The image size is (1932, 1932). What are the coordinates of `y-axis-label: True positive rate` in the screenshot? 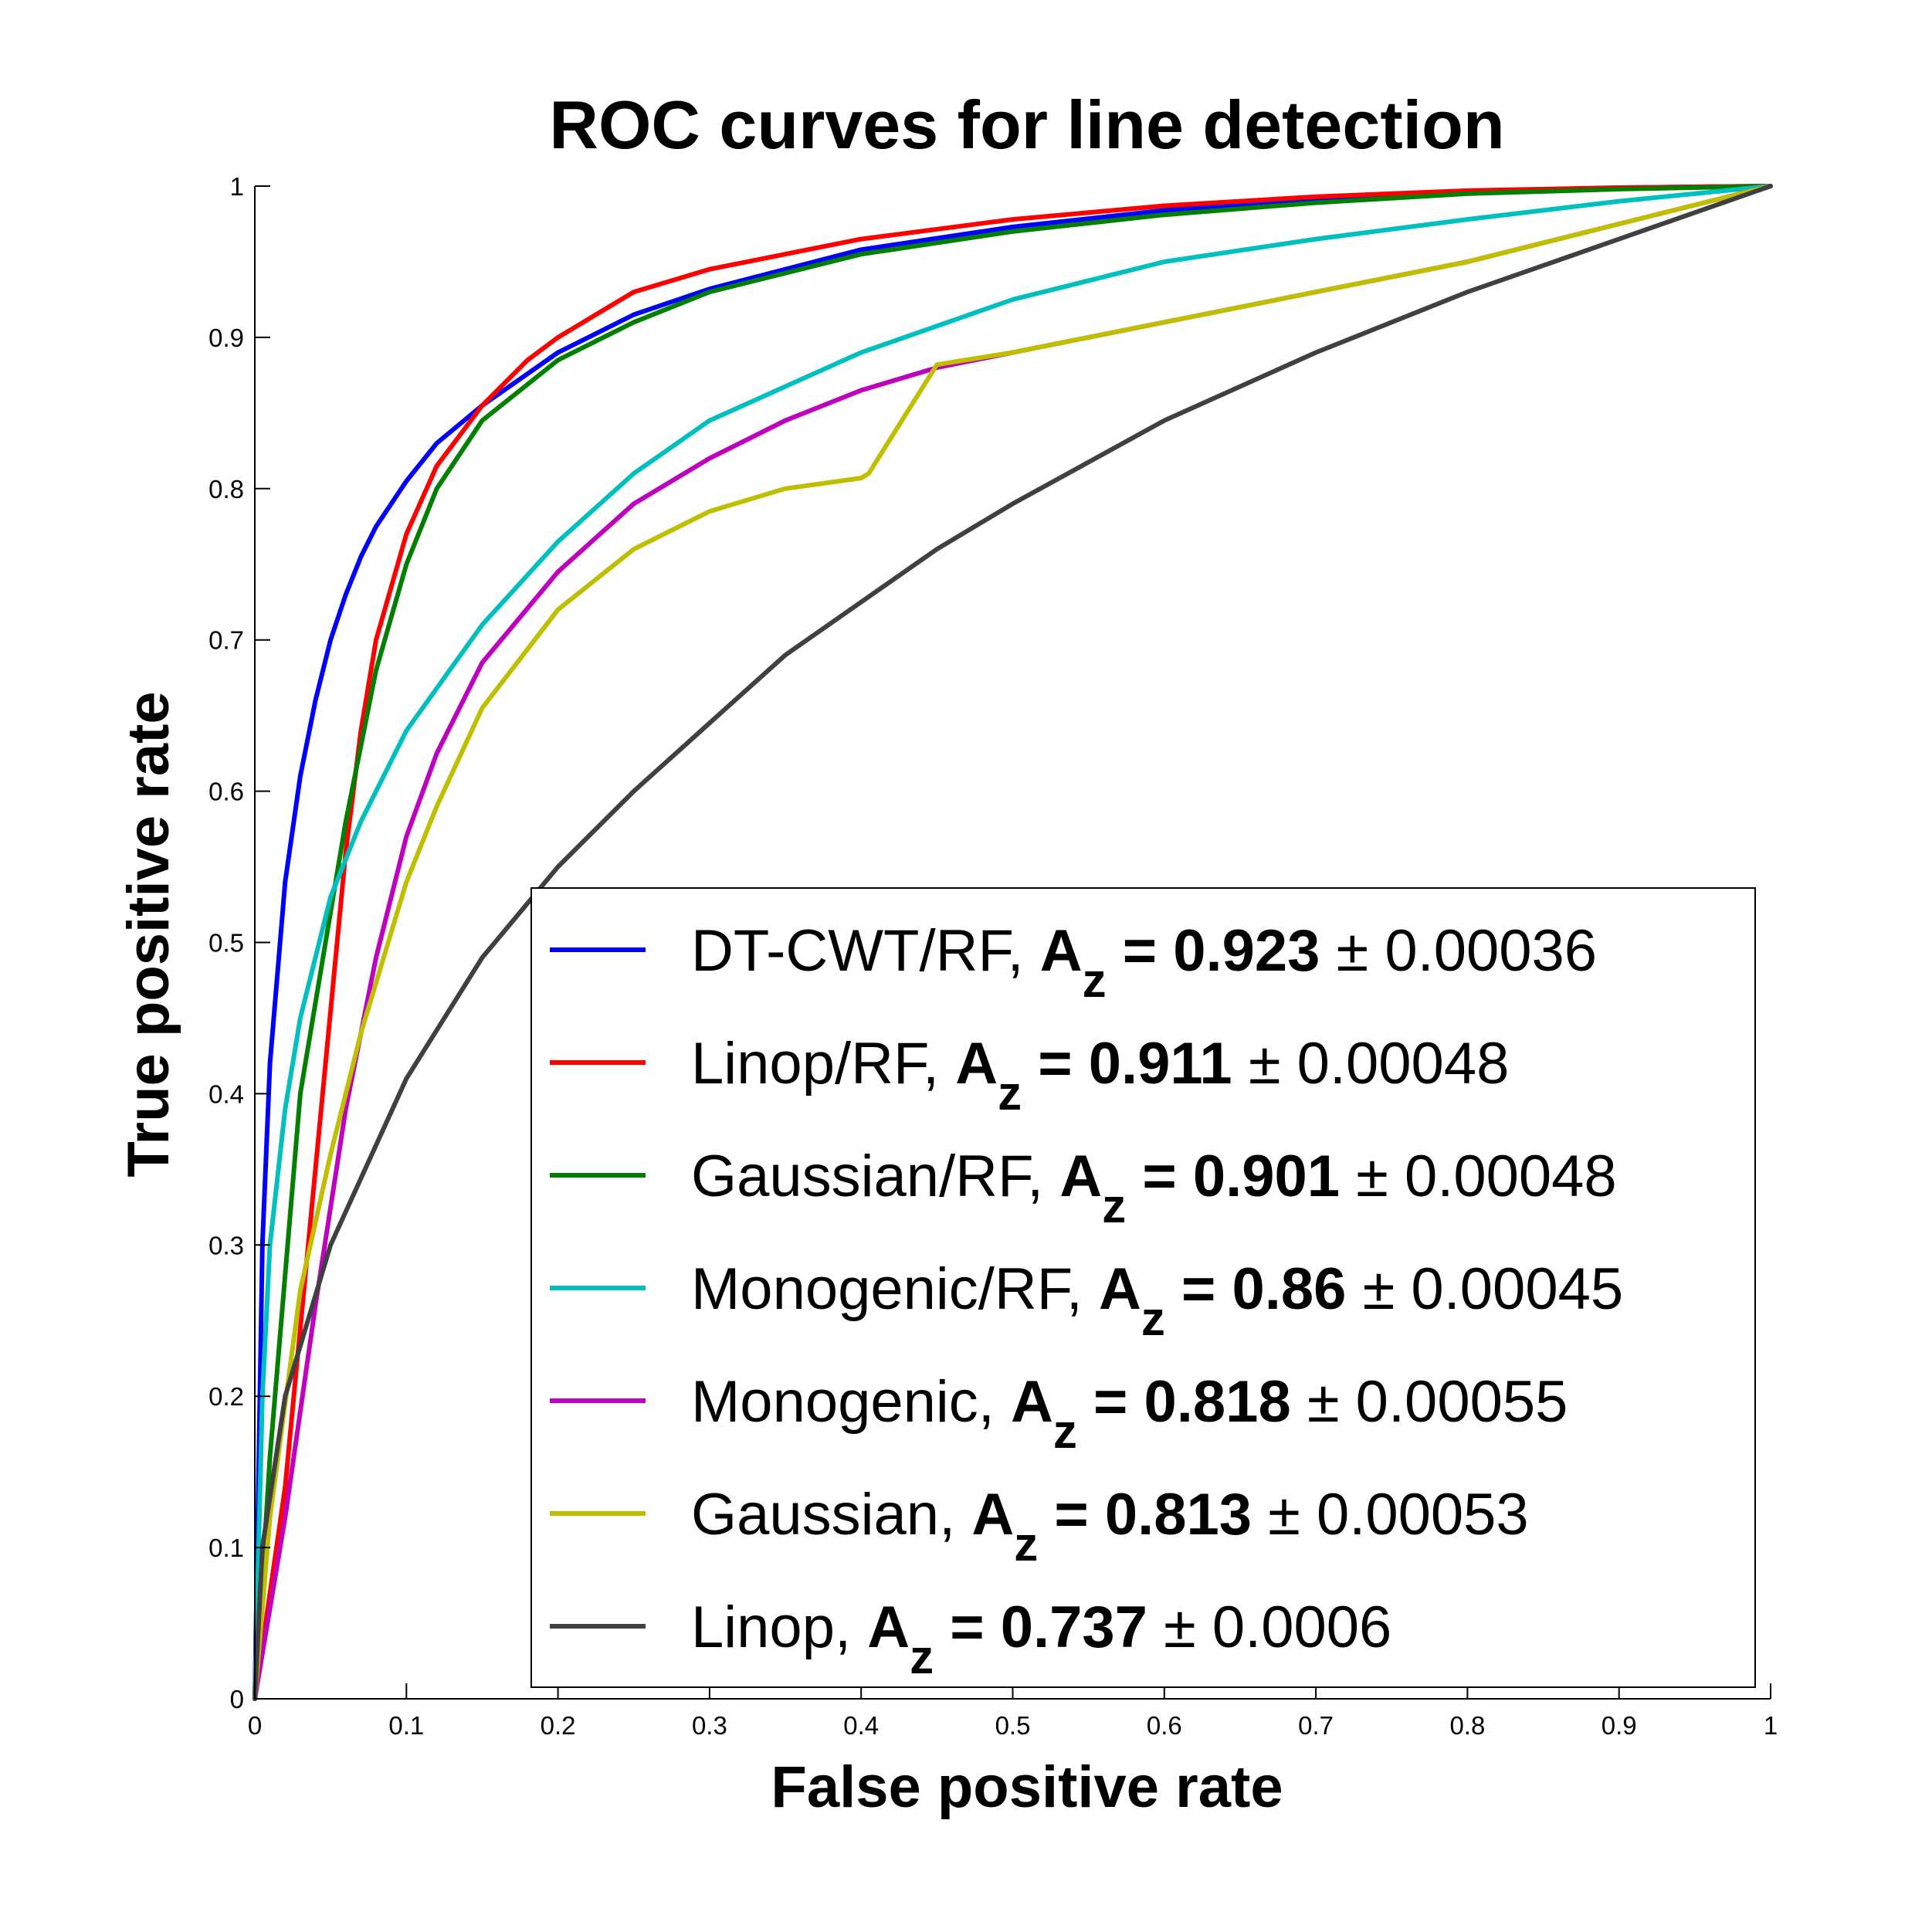 It's located at (148, 934).